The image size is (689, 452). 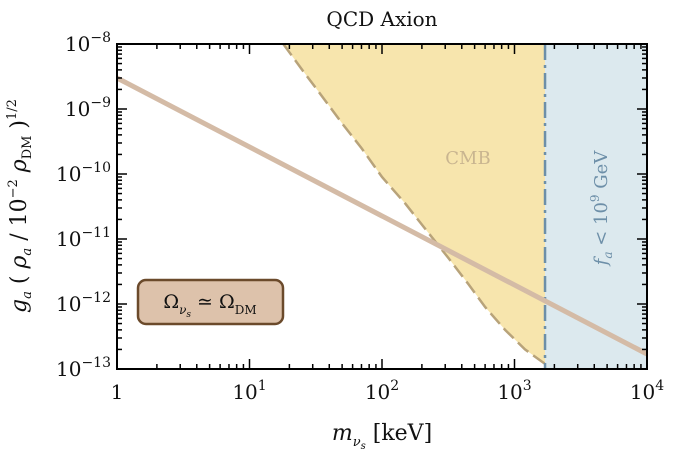 I want to click on svg-text: ga ( ρa / 10−2 ρDM )1/2, so click(x=20, y=206).